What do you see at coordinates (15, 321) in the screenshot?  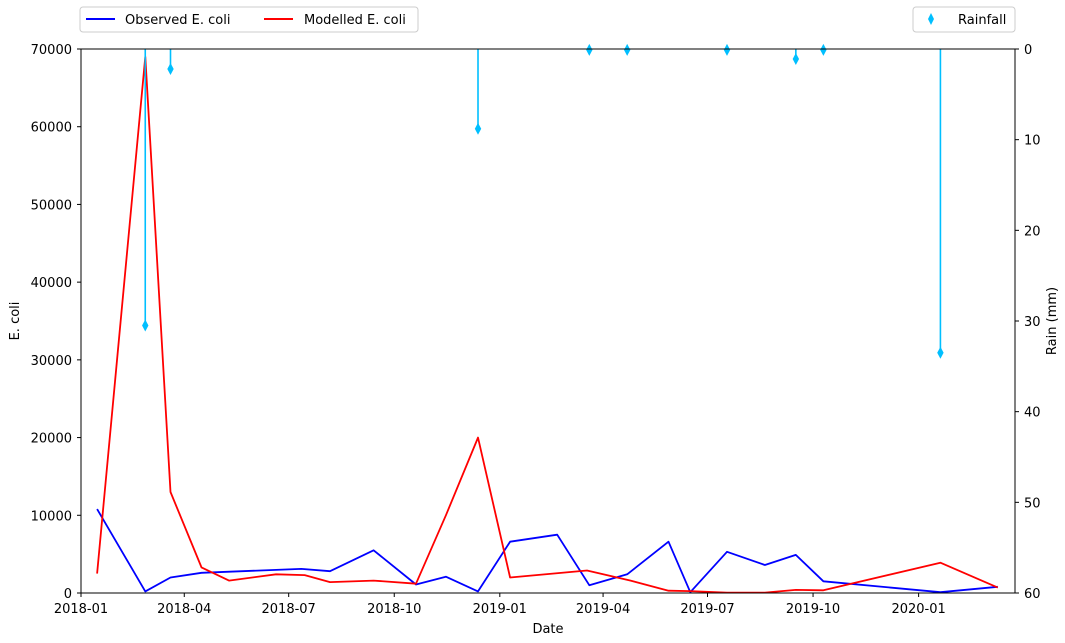 I see `y-axis-label: E. coli` at bounding box center [15, 321].